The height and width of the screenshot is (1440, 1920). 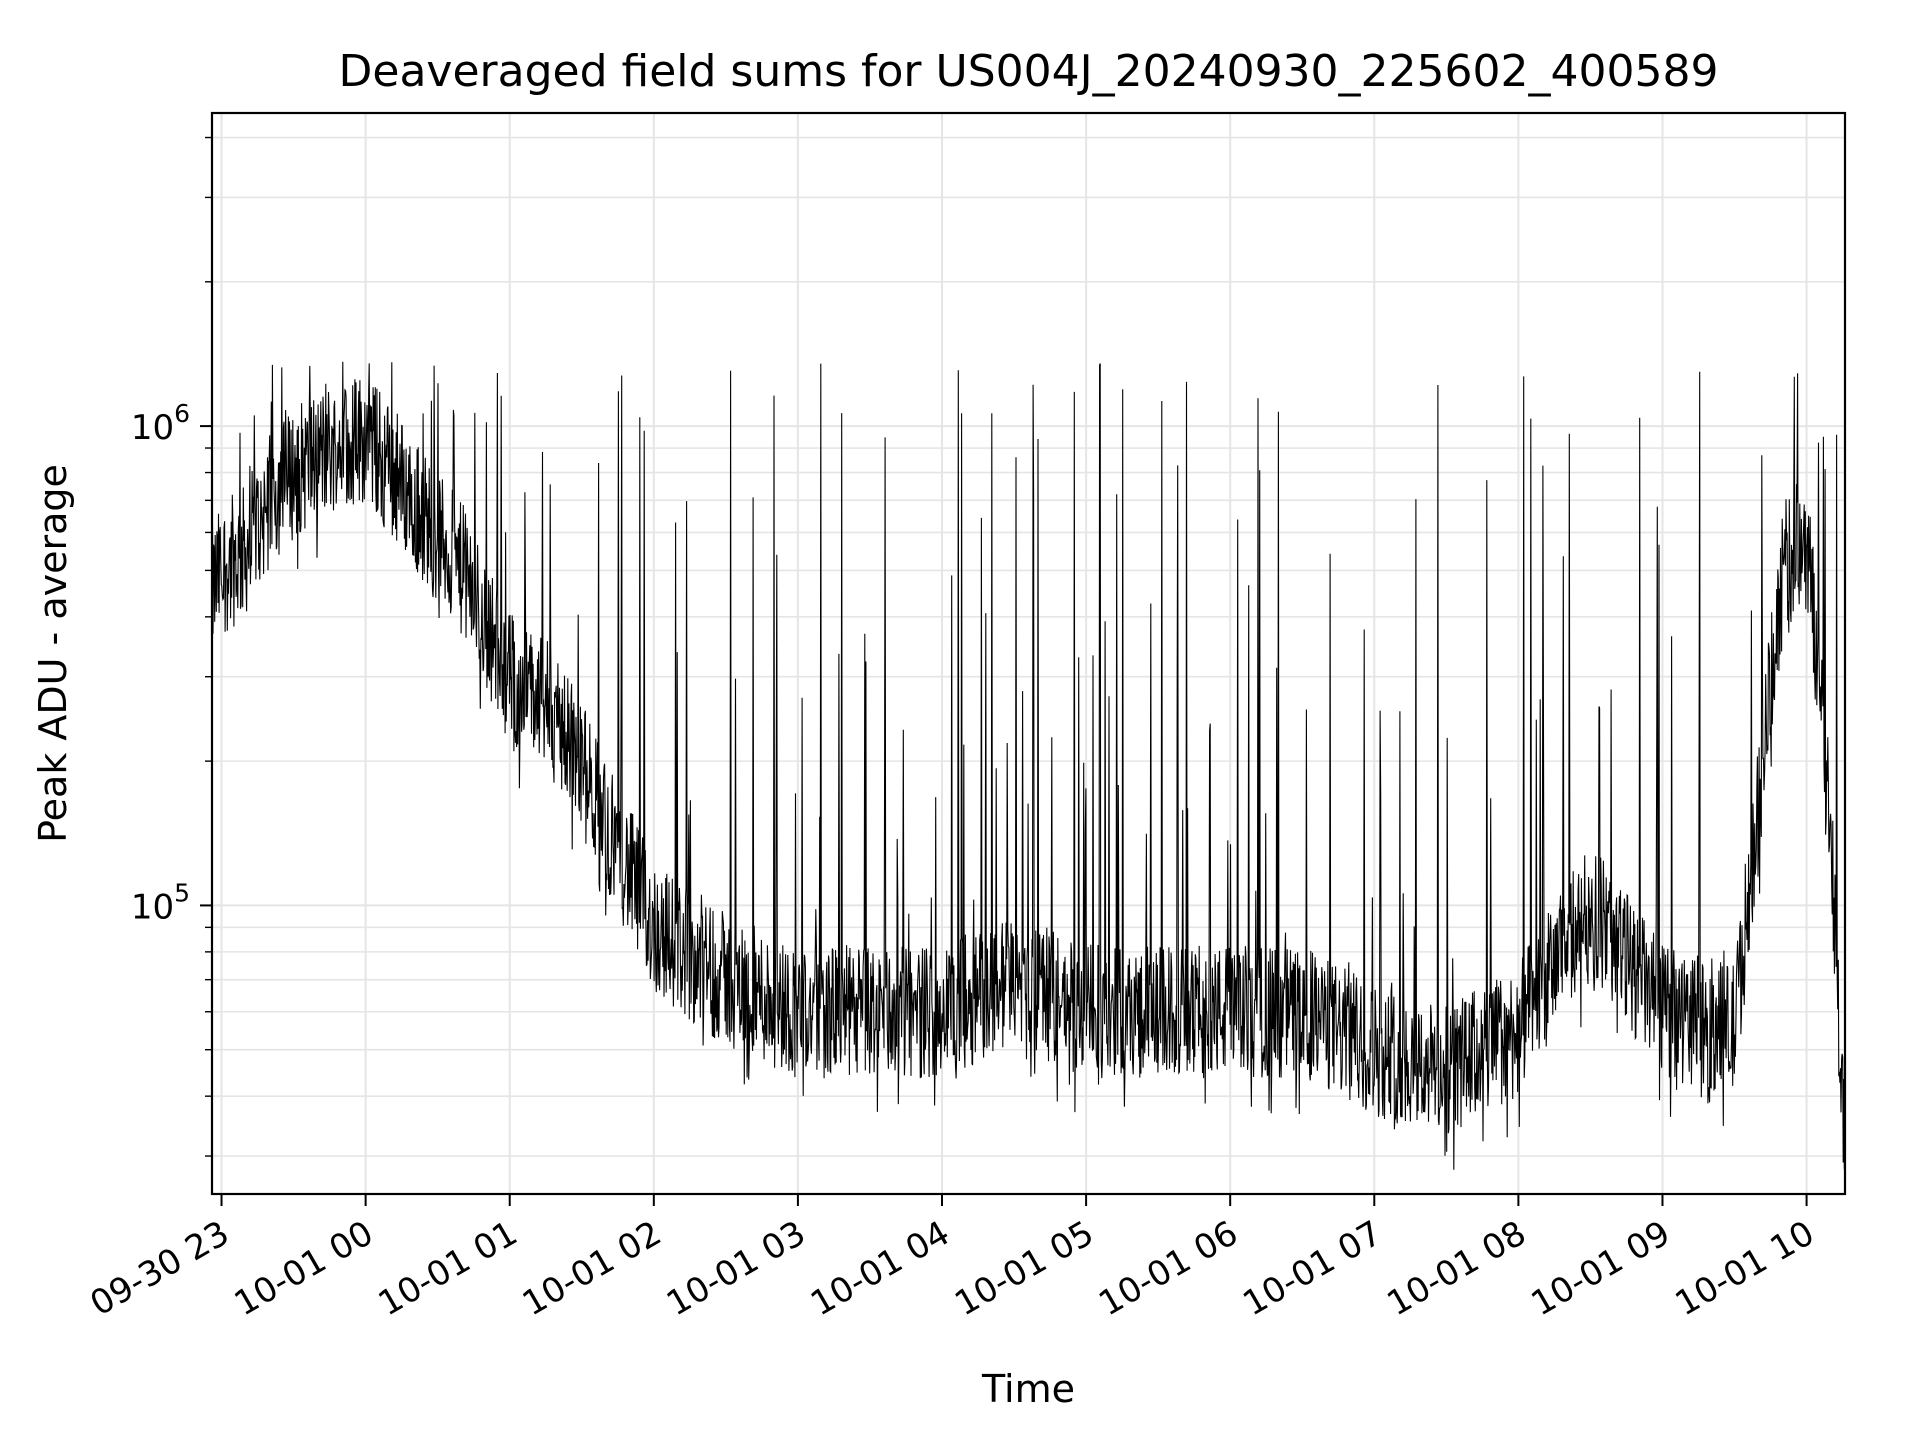 I want to click on x-tick-label: 10-01 07, so click(x=1312, y=1268).